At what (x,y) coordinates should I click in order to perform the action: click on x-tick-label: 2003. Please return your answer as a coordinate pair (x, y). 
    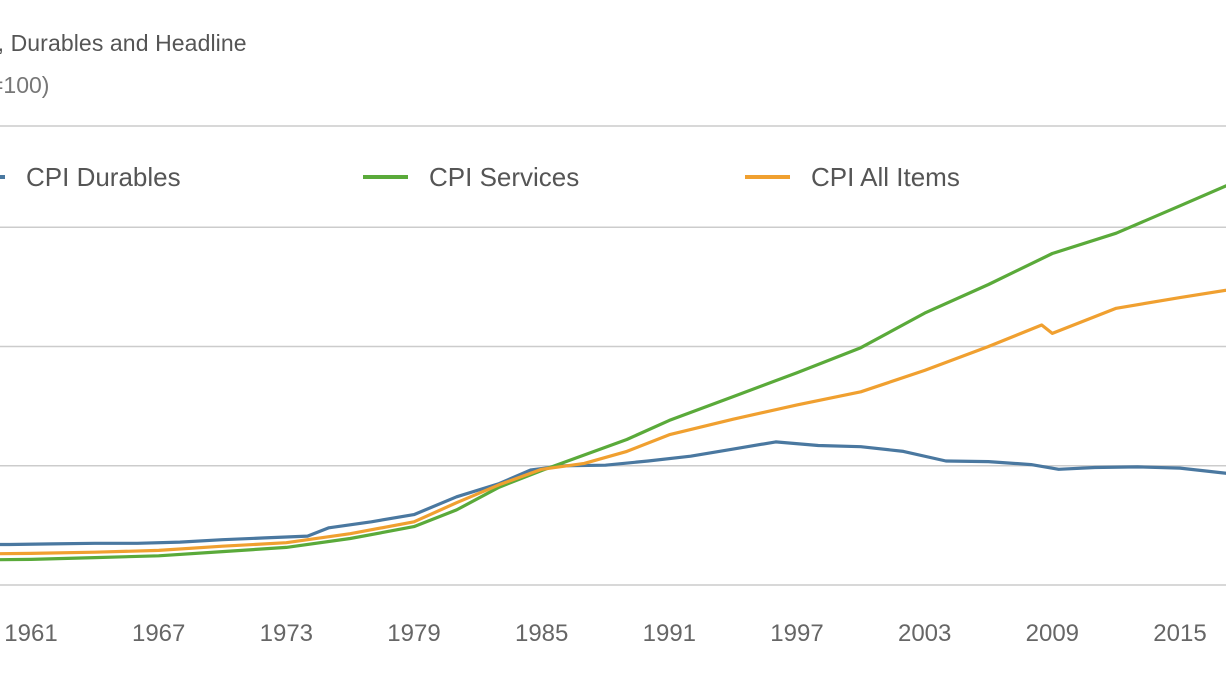
    Looking at the image, I should click on (924, 633).